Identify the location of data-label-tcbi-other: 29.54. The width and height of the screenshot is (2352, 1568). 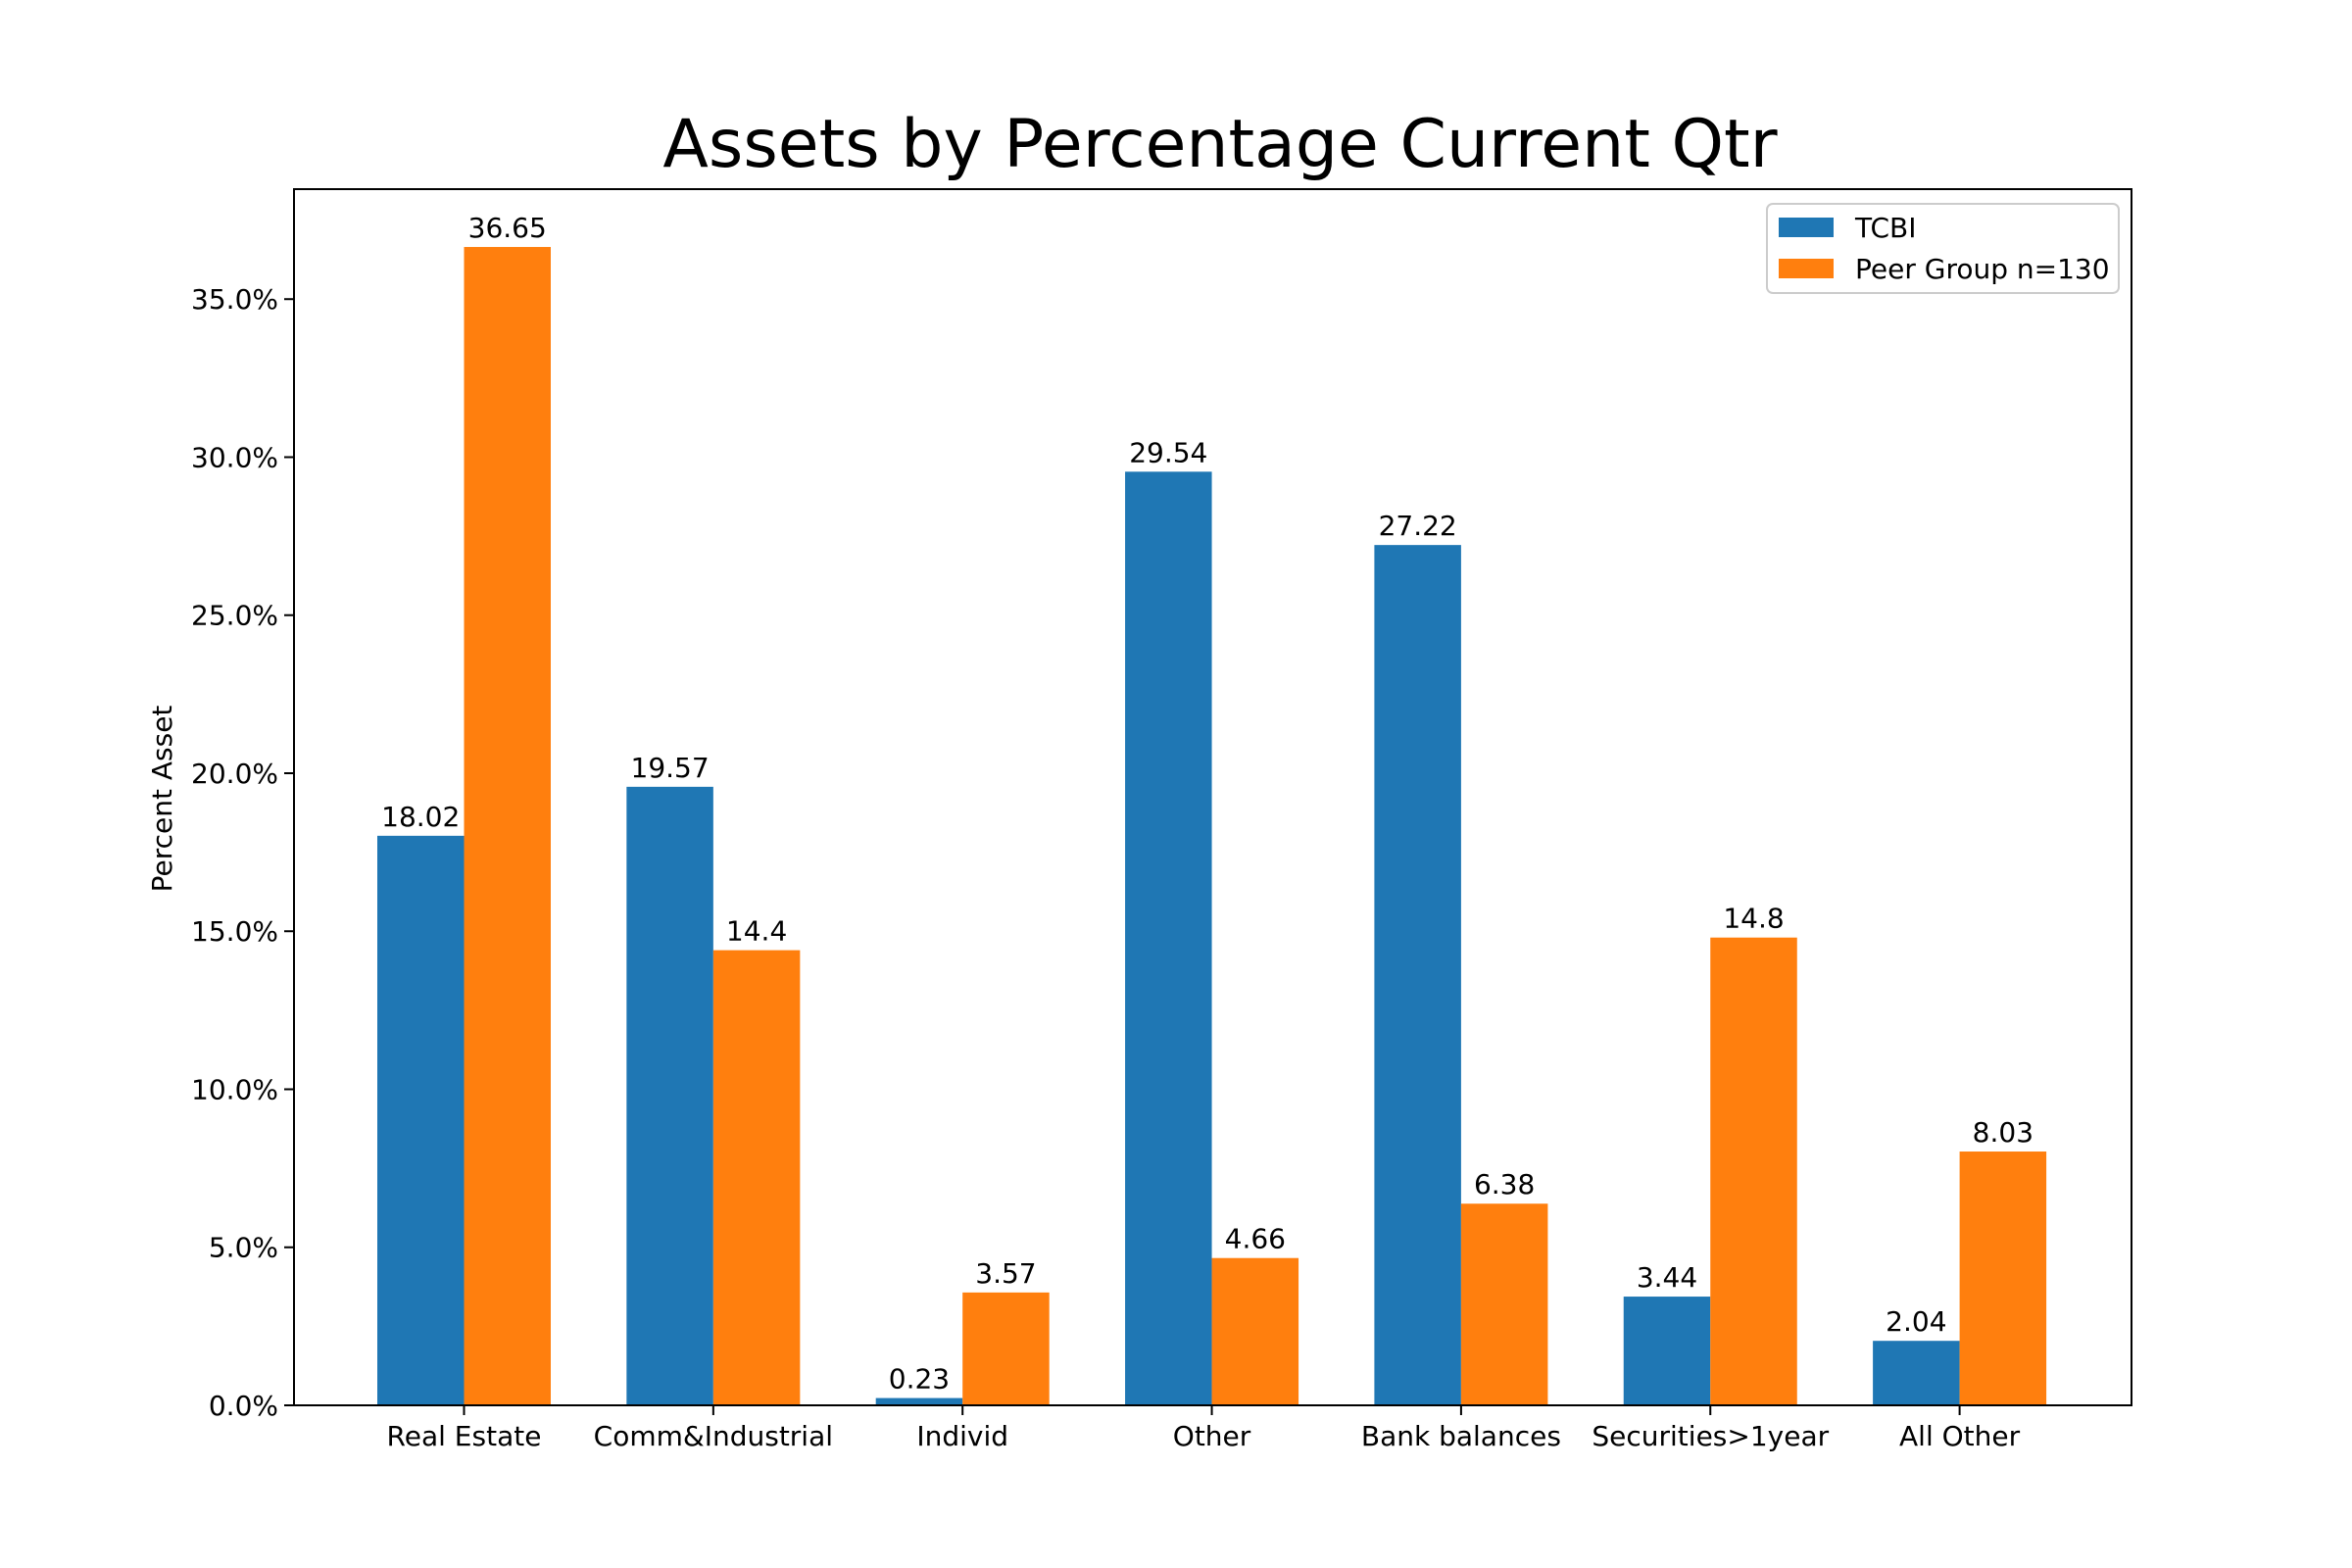
(1168, 452).